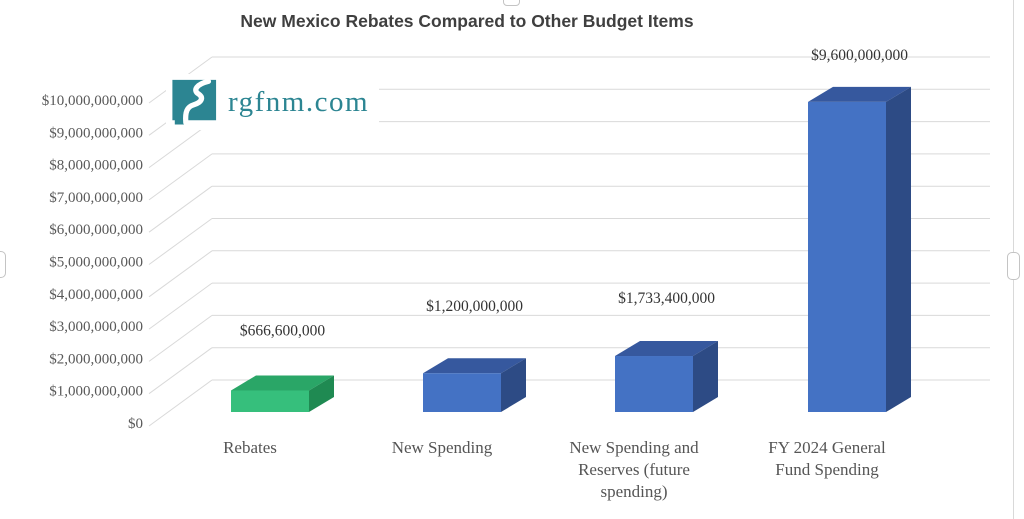  What do you see at coordinates (511, 3) in the screenshot?
I see `crop-handle-top` at bounding box center [511, 3].